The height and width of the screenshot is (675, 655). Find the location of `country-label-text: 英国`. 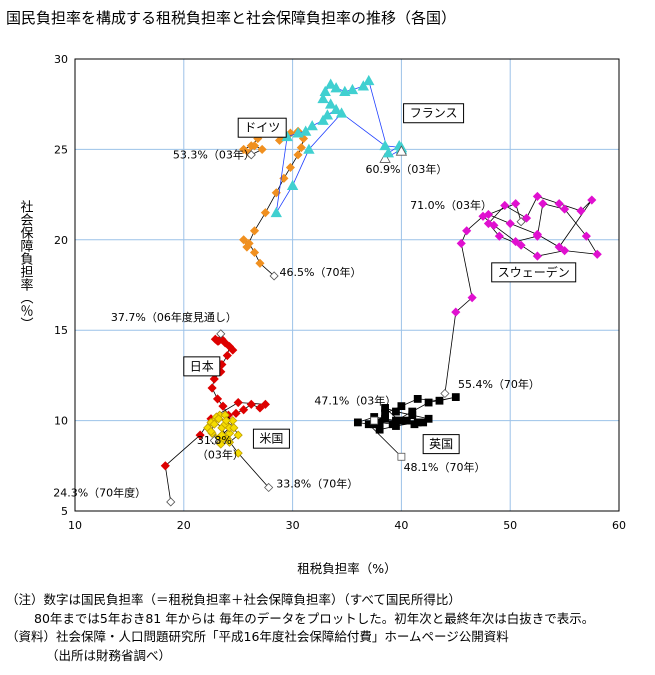

country-label-text: 英国 is located at coordinates (441, 444).